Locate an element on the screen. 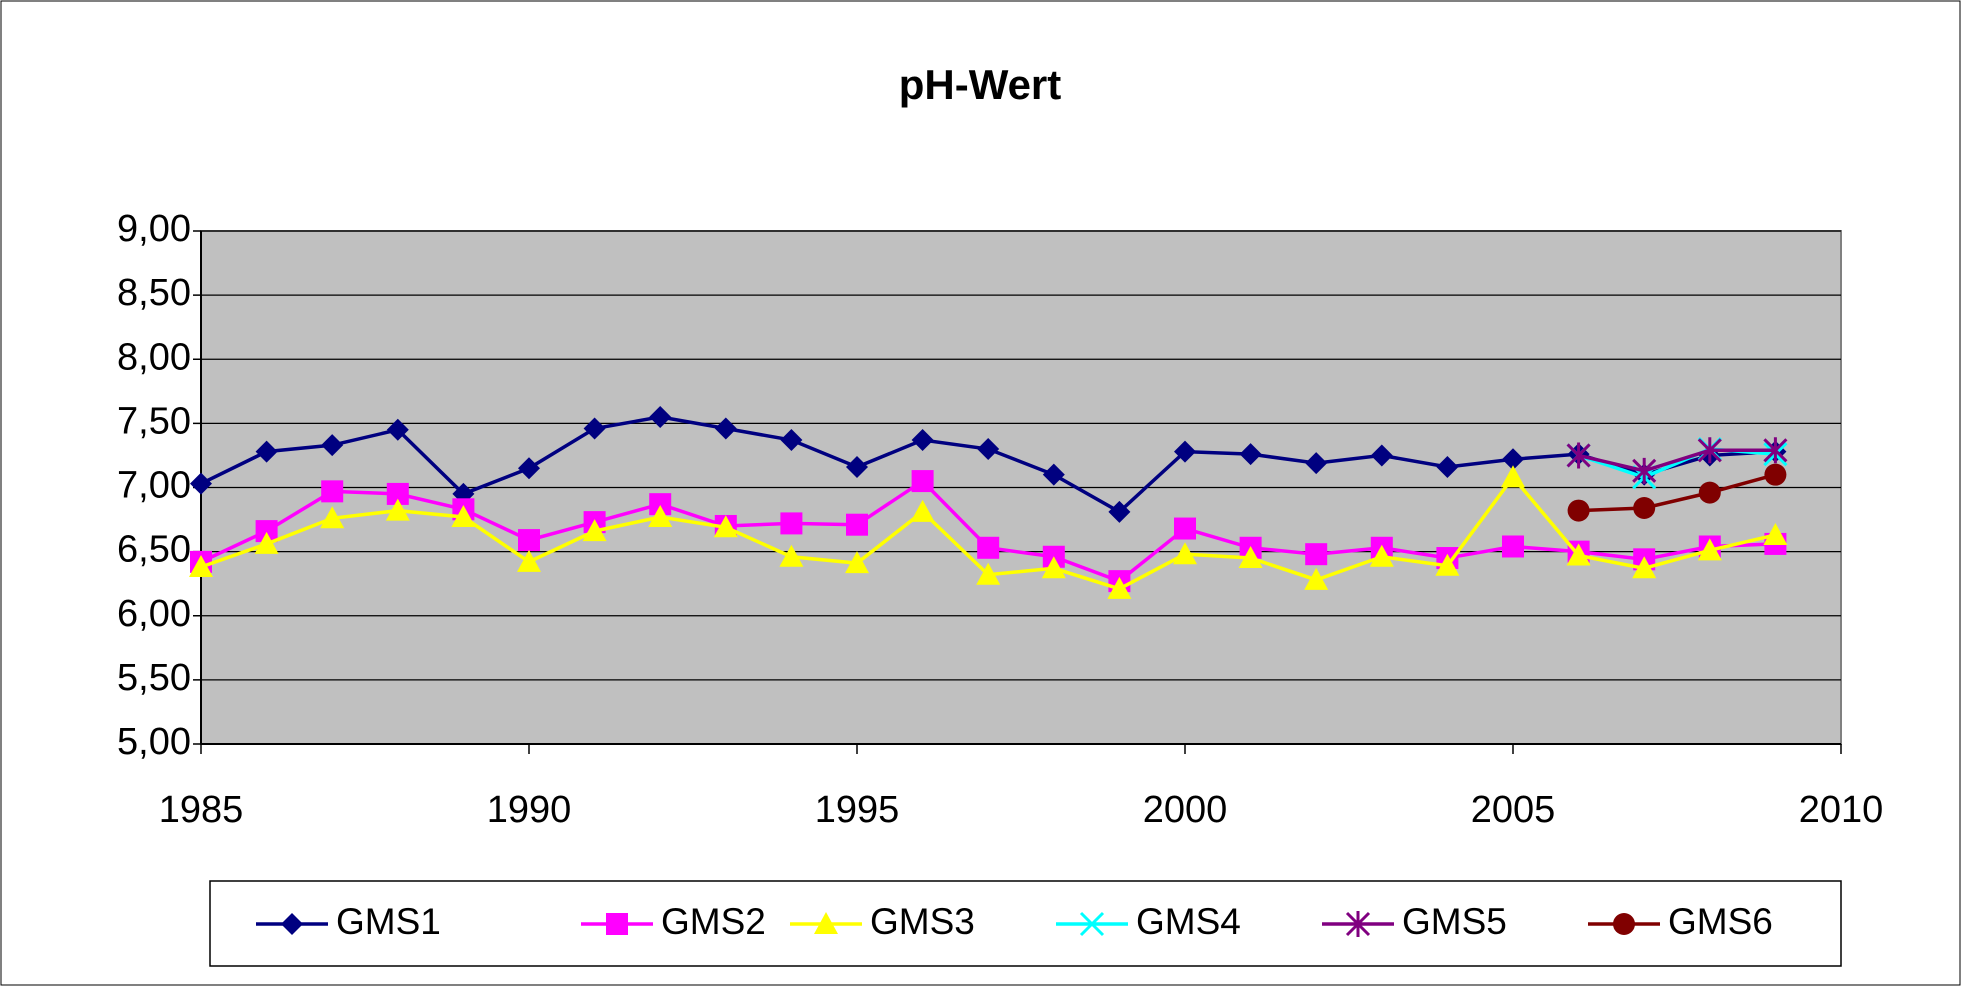 The height and width of the screenshot is (986, 1961). y-tick-label: 8,00 is located at coordinates (154, 357).